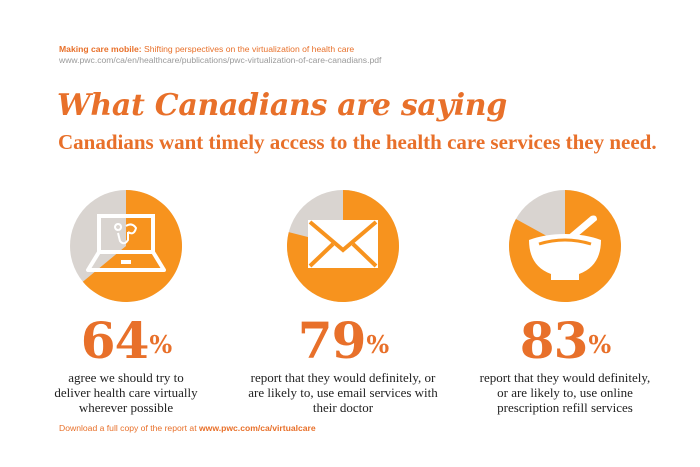 The height and width of the screenshot is (467, 700). Describe the element at coordinates (565, 377) in the screenshot. I see `stat-line: report that they would definitely,` at that location.